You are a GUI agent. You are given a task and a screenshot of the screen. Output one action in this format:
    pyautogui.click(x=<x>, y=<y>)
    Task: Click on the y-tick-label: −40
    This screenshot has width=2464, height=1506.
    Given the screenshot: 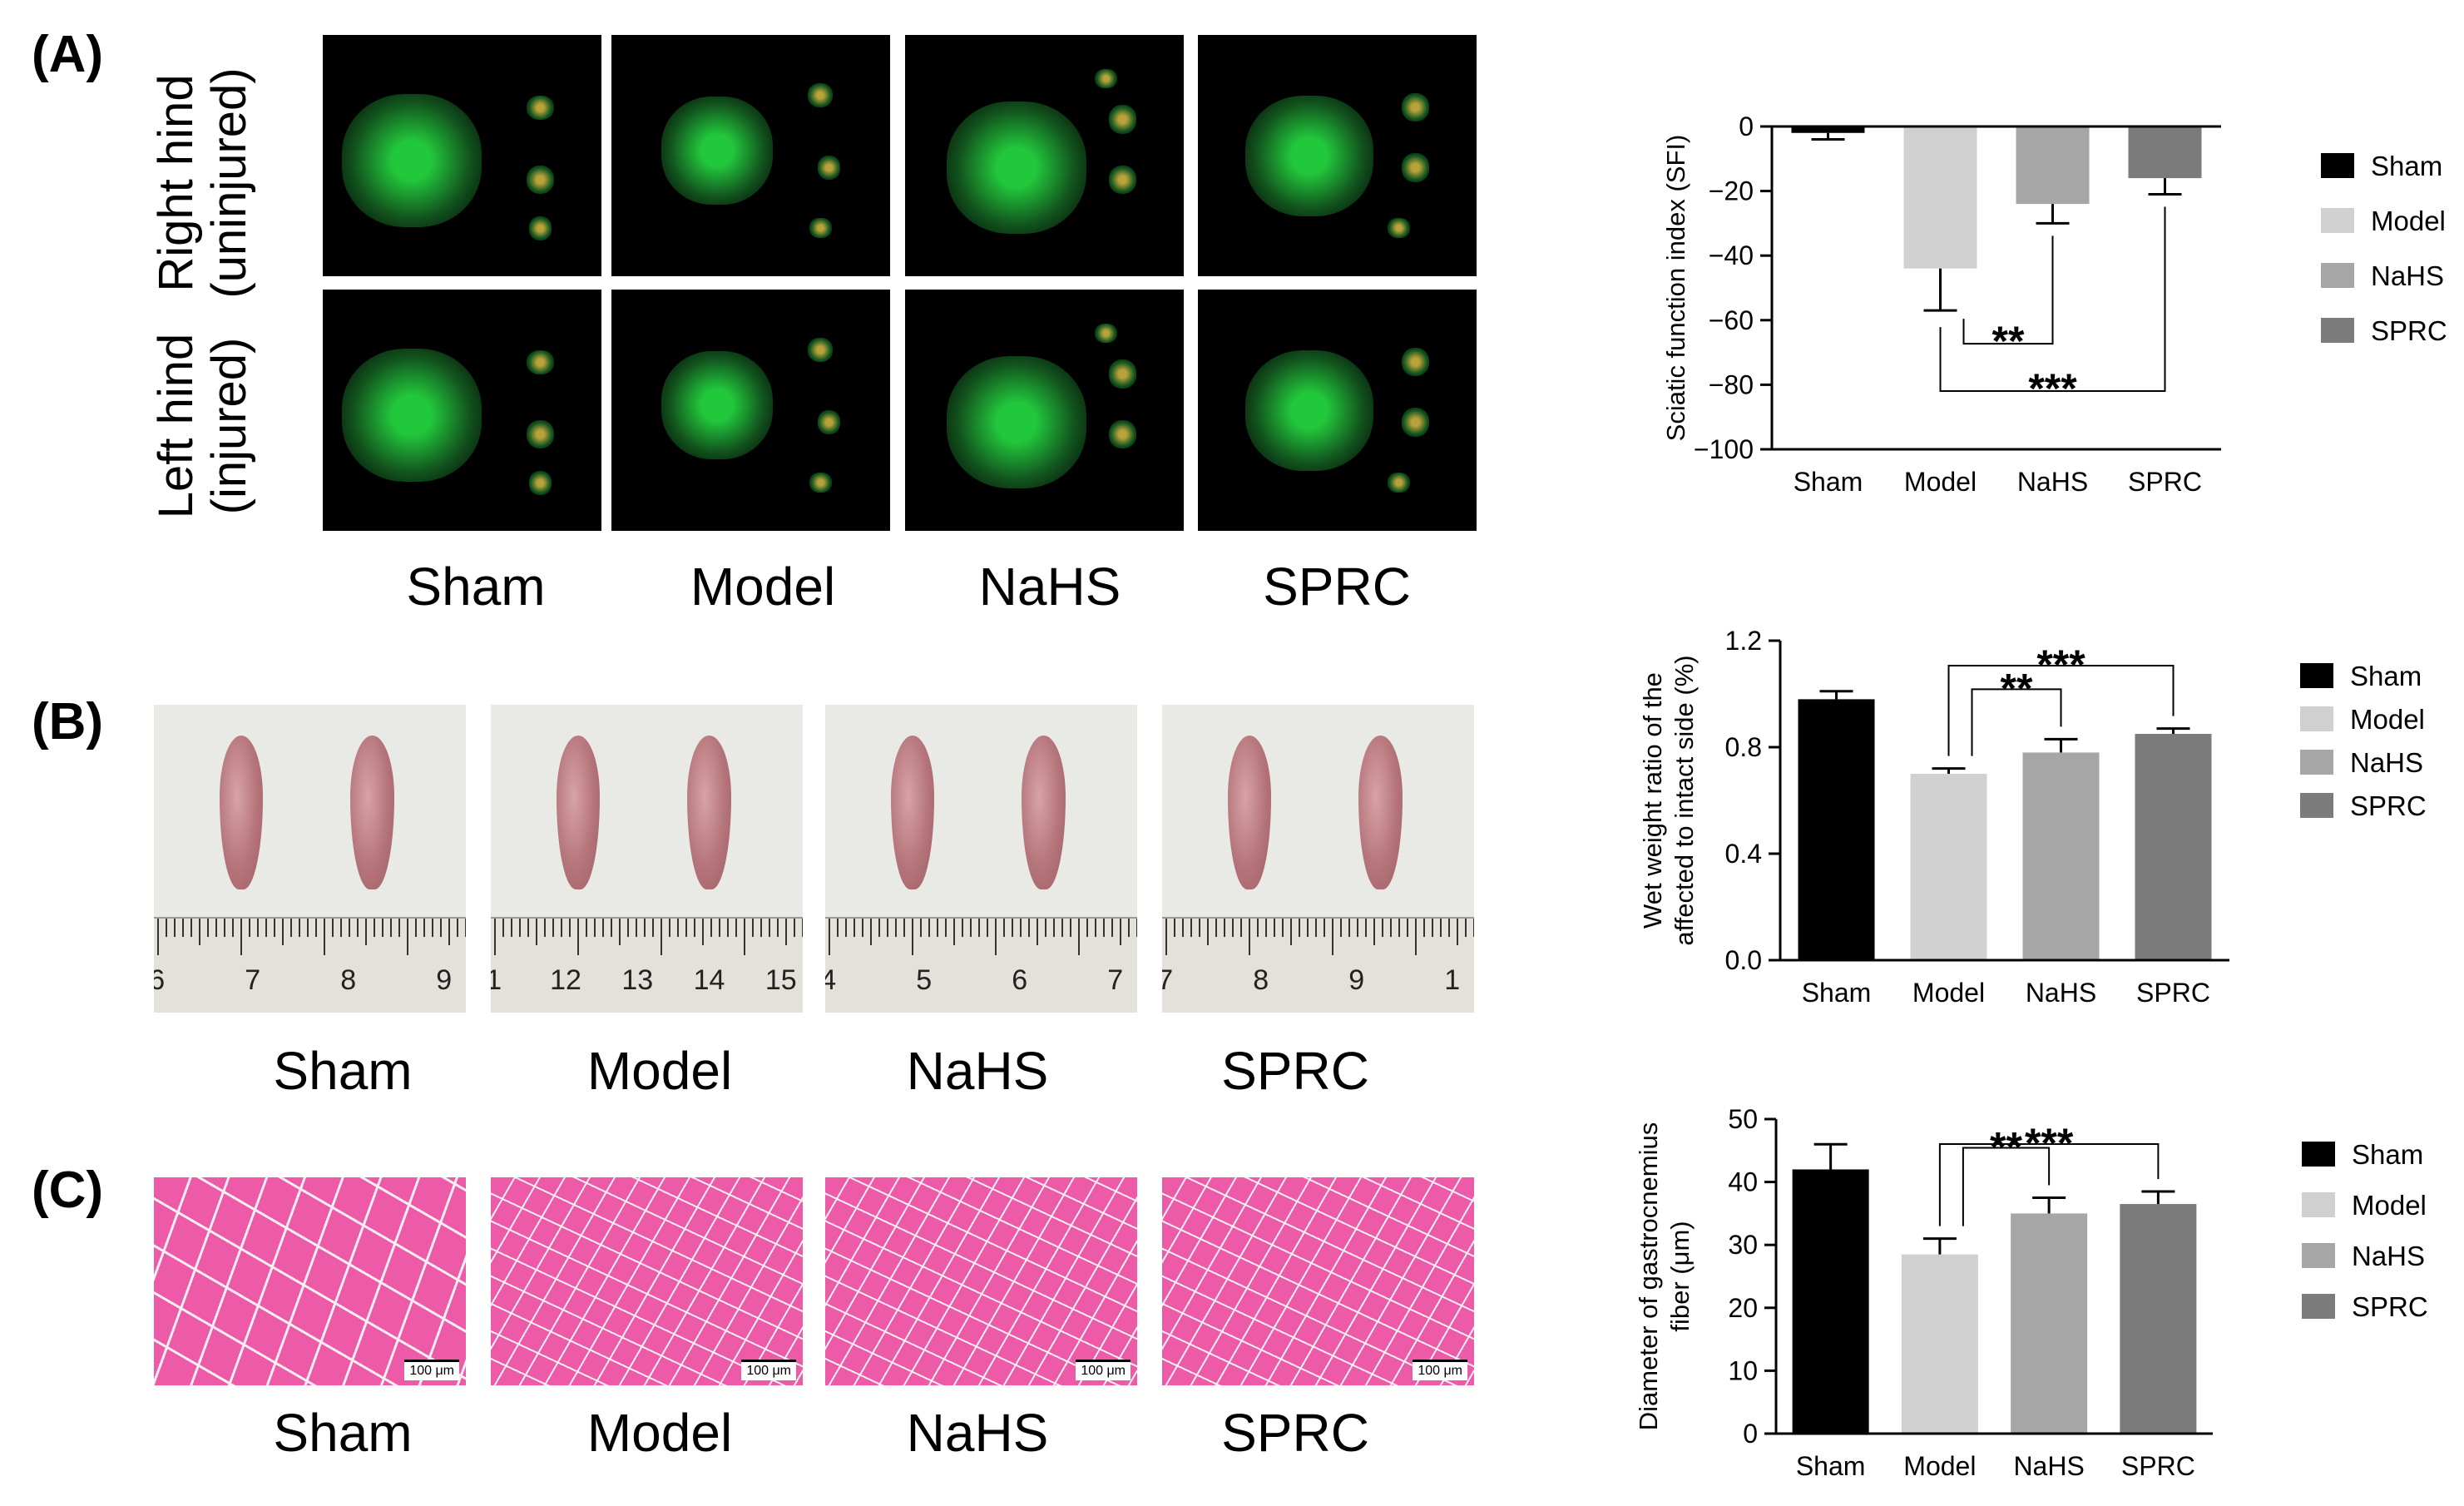 What is the action you would take?
    pyautogui.click(x=1731, y=255)
    